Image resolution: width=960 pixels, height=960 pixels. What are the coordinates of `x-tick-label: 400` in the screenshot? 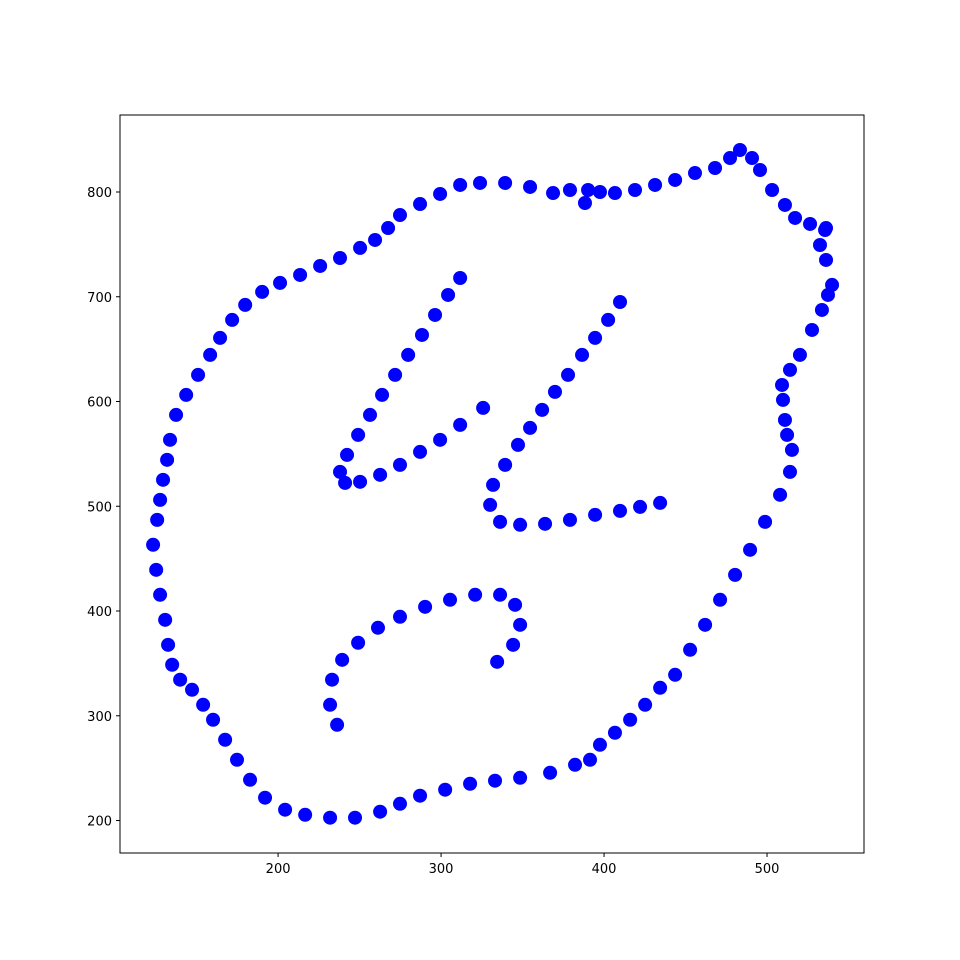 It's located at (604, 869).